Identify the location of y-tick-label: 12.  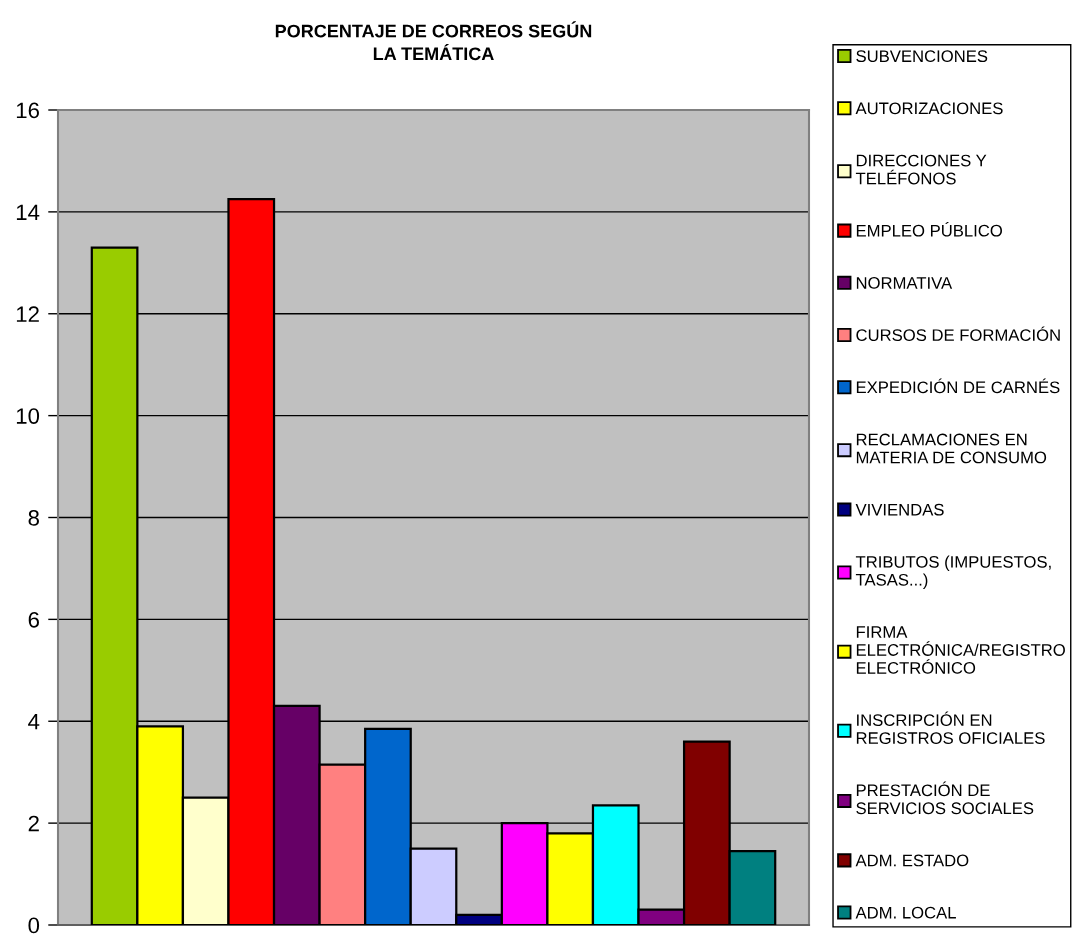
(27, 314).